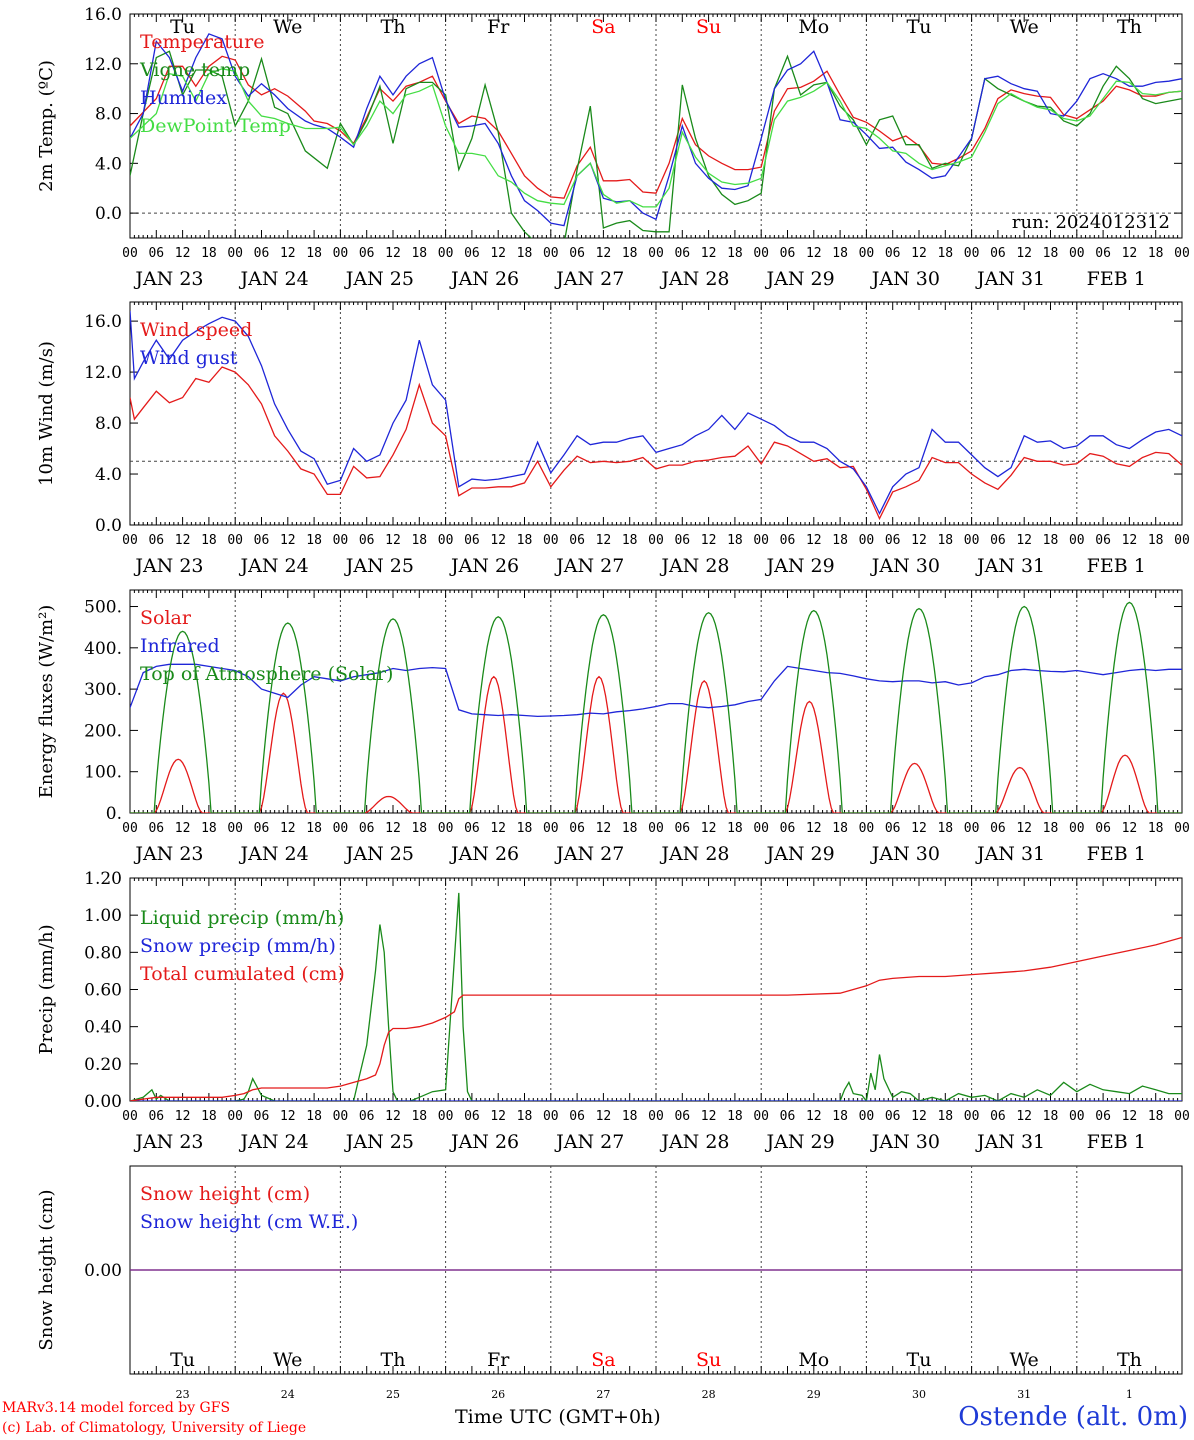 Image resolution: width=1194 pixels, height=1440 pixels. What do you see at coordinates (498, 1394) in the screenshot?
I see `day-number: 26` at bounding box center [498, 1394].